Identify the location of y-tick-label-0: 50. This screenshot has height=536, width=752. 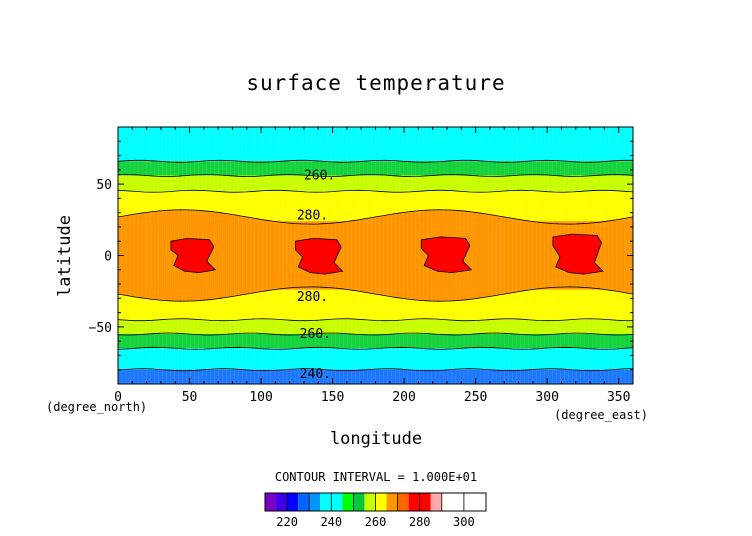
(104, 185).